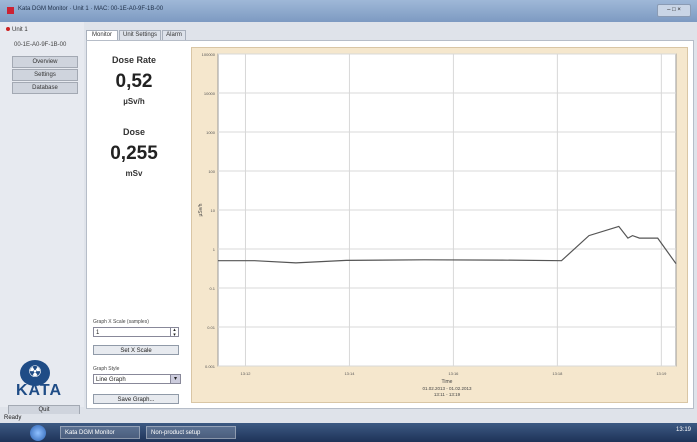 This screenshot has height=442, width=697. I want to click on y-tick-label: 10000, so click(210, 93).